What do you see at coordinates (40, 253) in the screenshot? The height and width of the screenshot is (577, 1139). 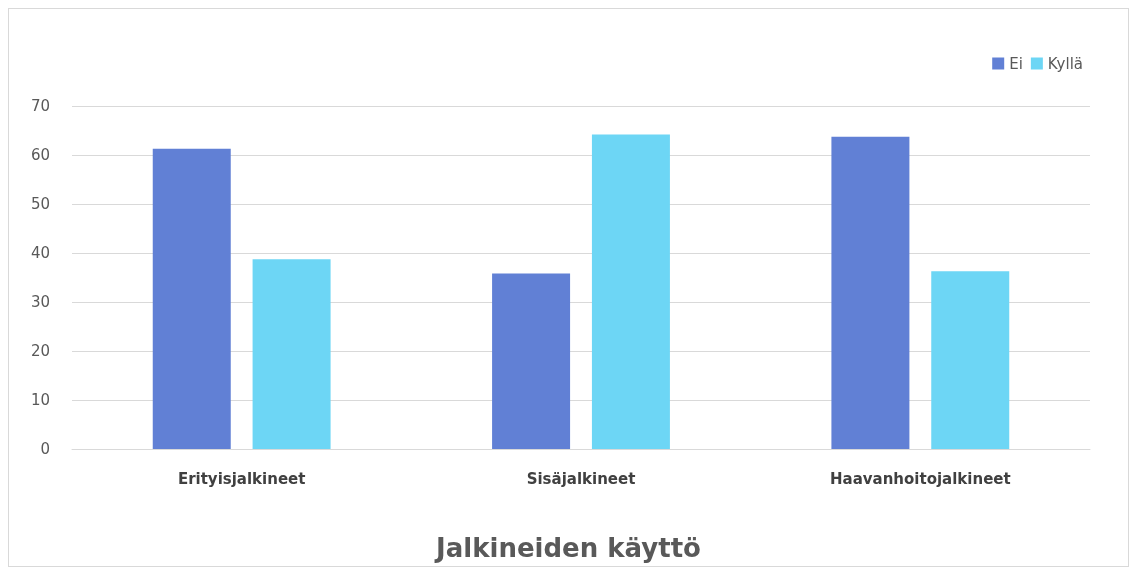 I see `y-tick-label: 40` at bounding box center [40, 253].